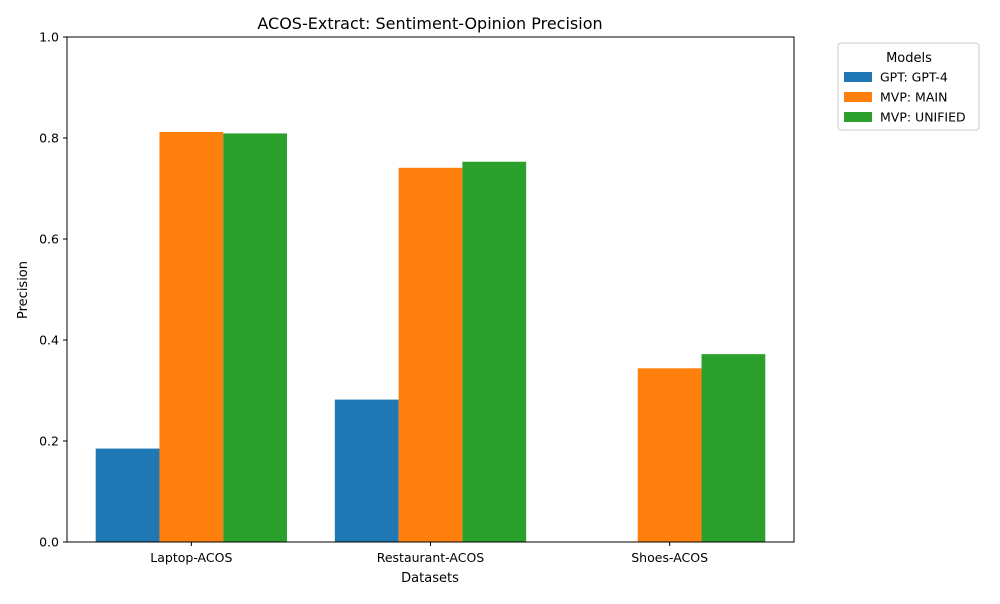  I want to click on legend-label: GPT: GPT-4, so click(914, 77).